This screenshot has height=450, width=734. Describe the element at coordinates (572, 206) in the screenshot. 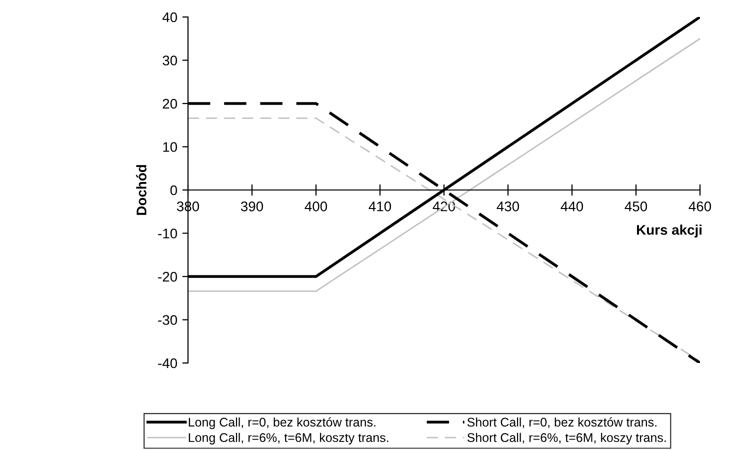

I see `x-tick-label: 440` at that location.